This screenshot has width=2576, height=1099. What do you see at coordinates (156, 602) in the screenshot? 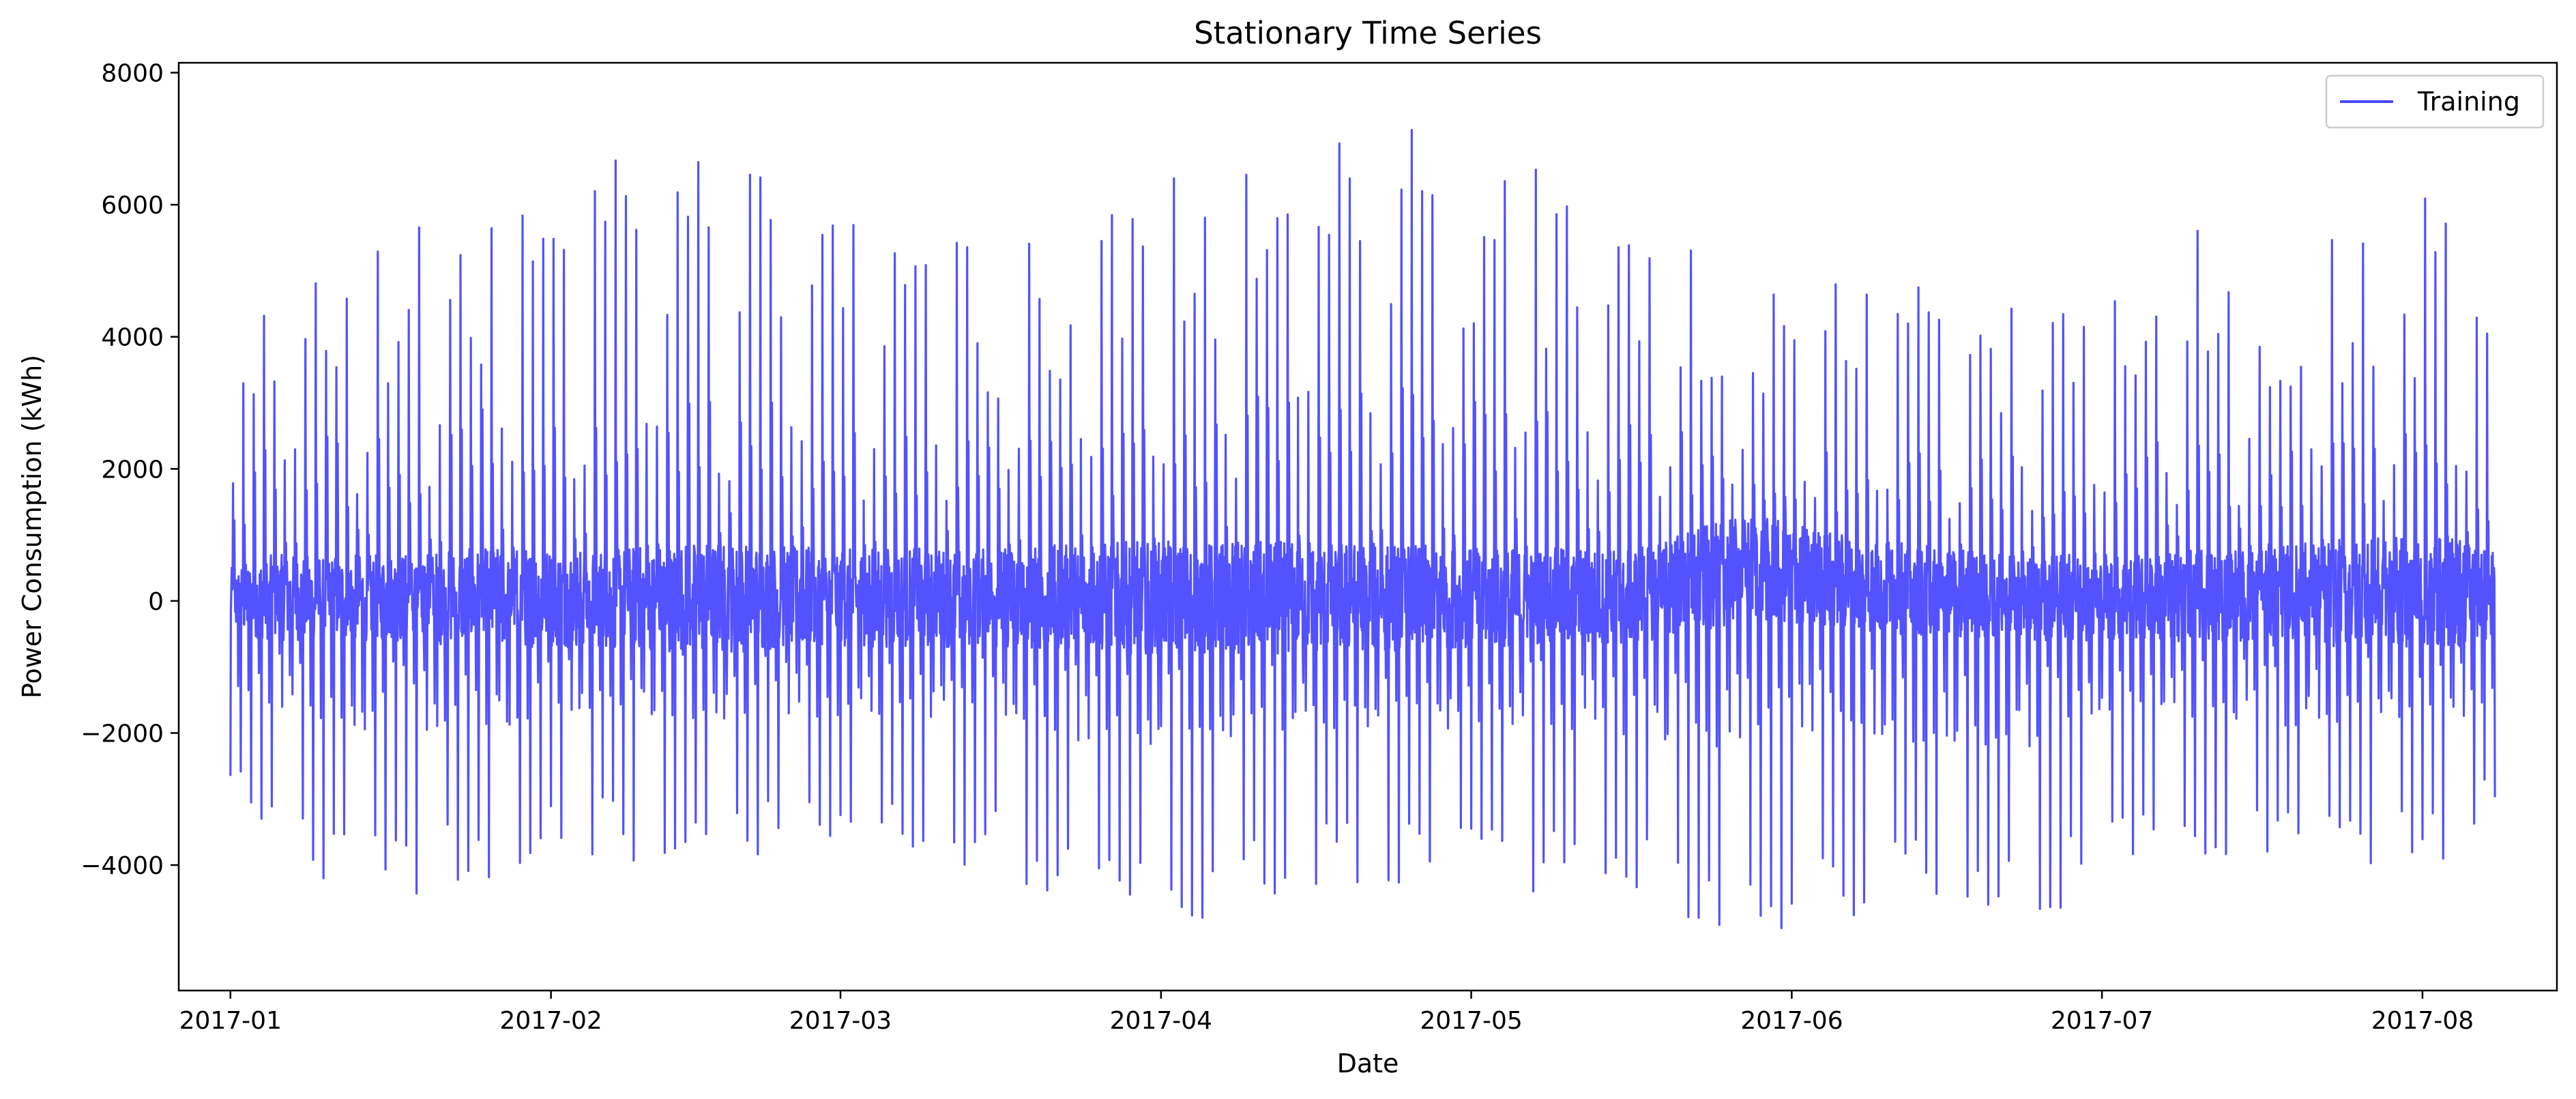
I see `y-tick-label: 0` at bounding box center [156, 602].